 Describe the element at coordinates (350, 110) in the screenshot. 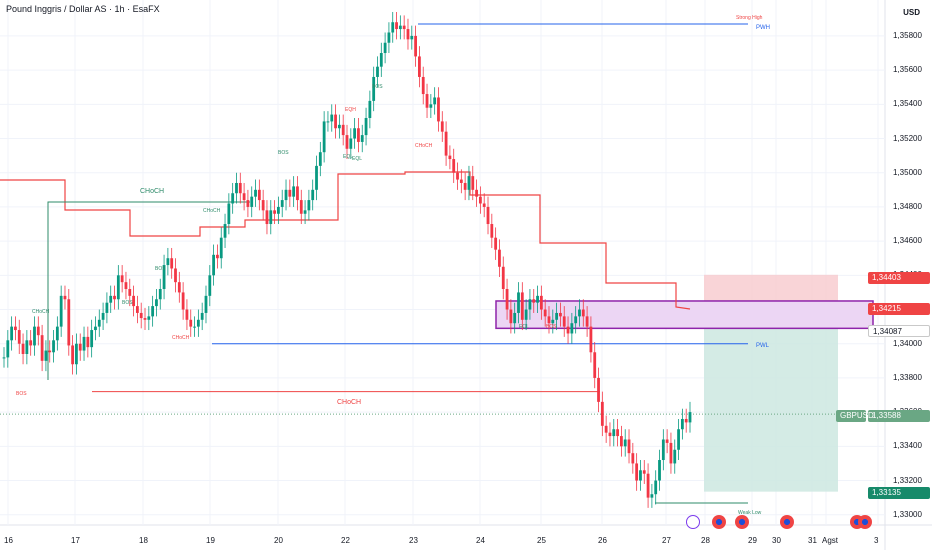

I see `eqh-label: EQH` at that location.